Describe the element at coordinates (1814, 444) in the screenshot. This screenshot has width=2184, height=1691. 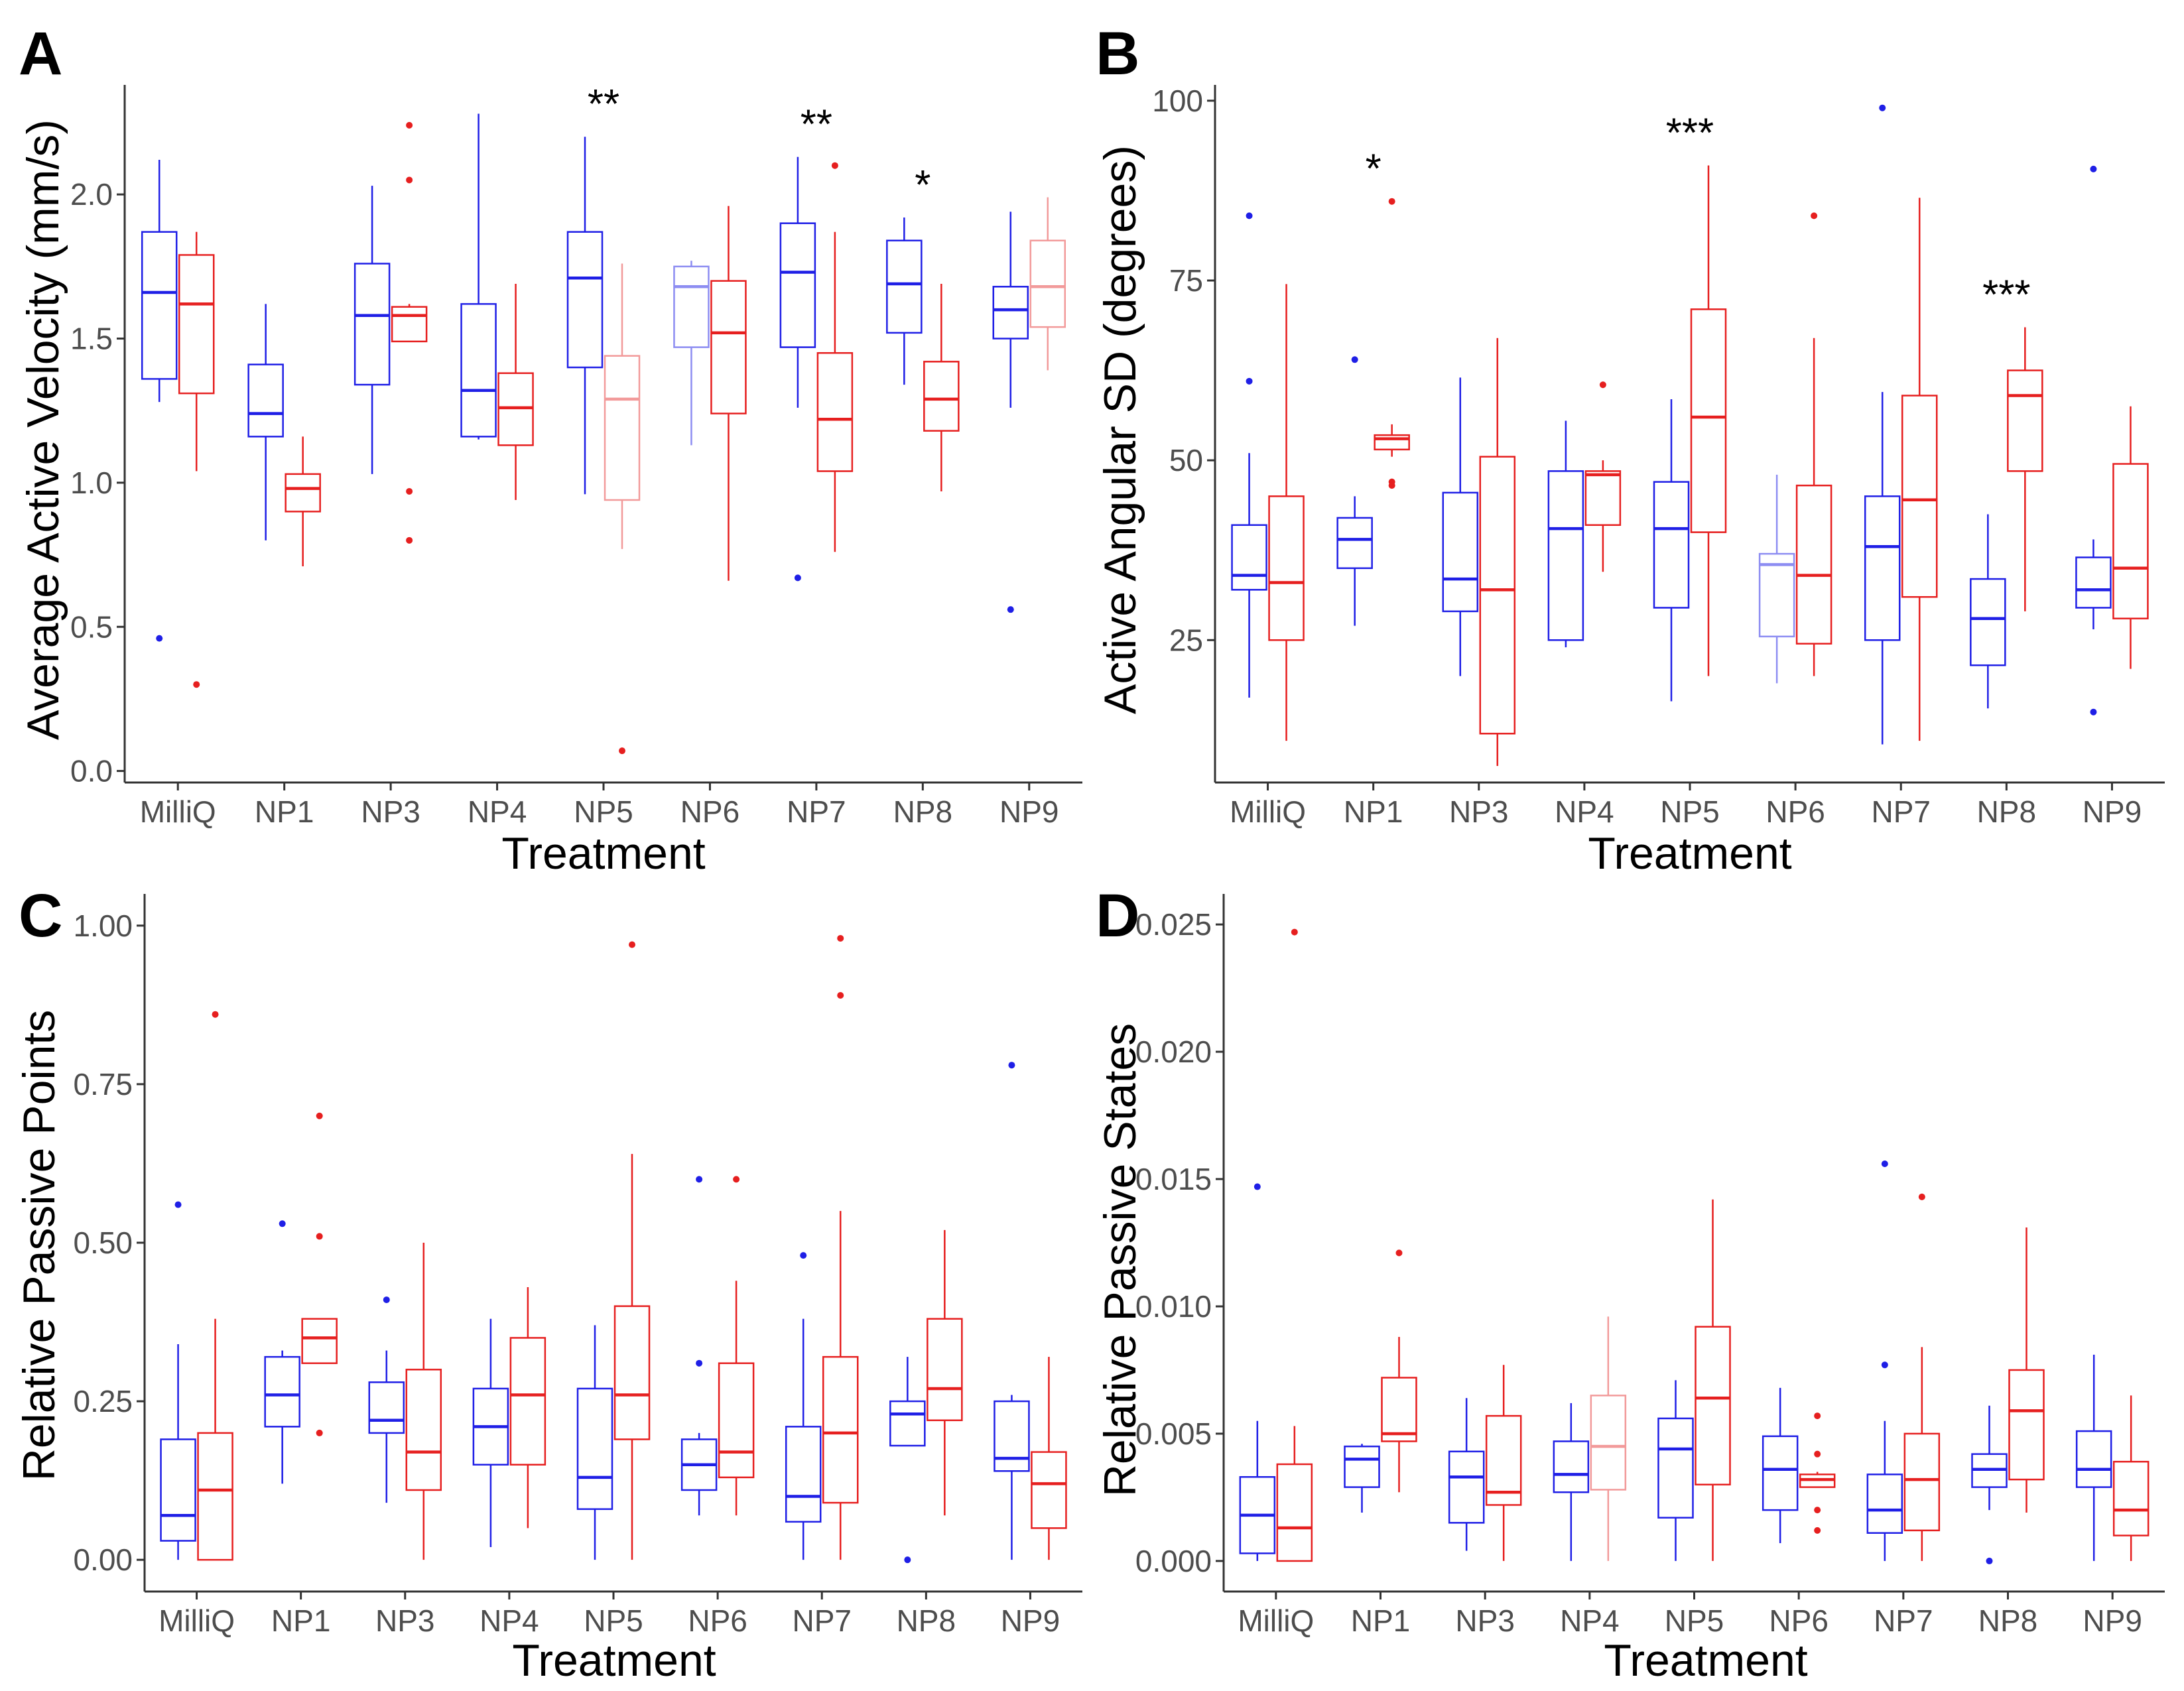
I see `box-red-NP6` at that location.